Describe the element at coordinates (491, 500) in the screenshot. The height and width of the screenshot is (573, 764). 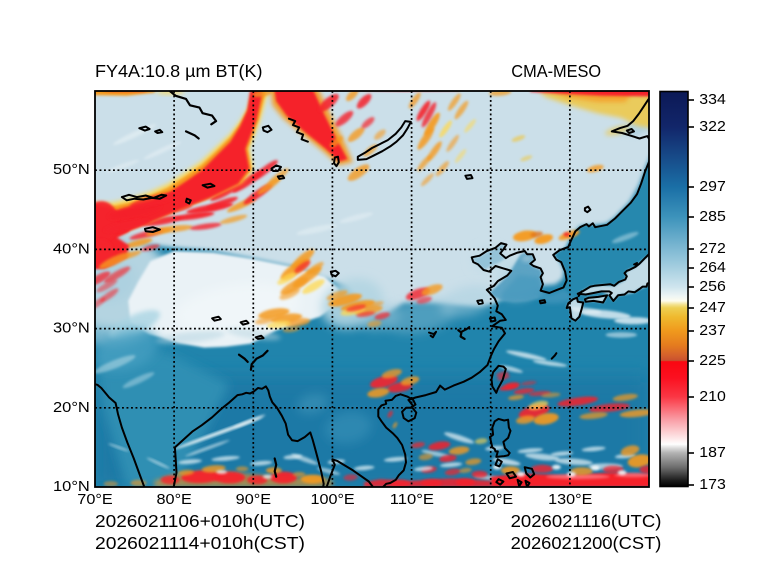
I see `svg-text: 120°E` at that location.